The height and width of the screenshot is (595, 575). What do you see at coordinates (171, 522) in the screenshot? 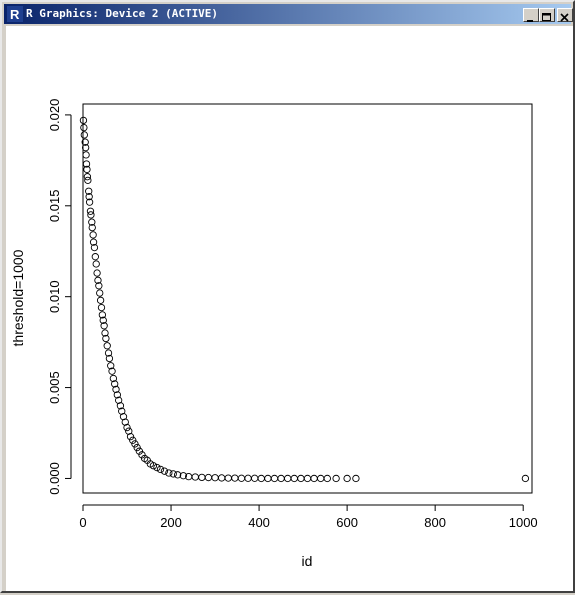
I see `x-tick-label: 200` at bounding box center [171, 522].